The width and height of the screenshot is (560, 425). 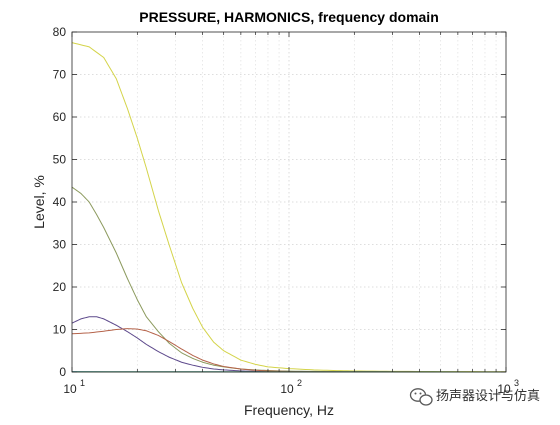 What do you see at coordinates (289, 410) in the screenshot?
I see `x-axis-label: Frequency, Hz` at bounding box center [289, 410].